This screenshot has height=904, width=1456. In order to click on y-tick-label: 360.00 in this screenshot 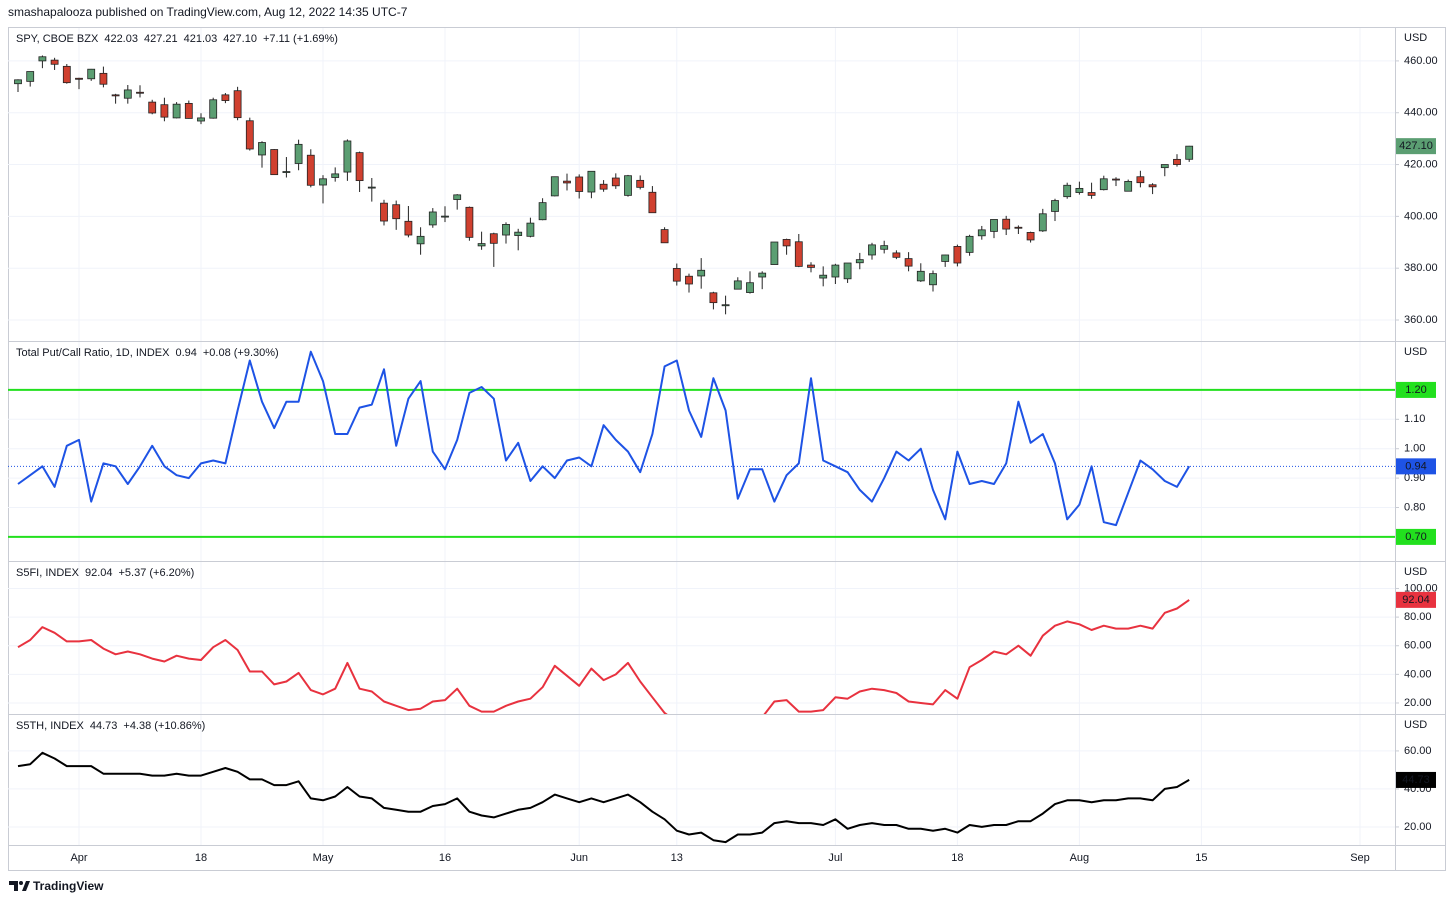, I will do `click(1421, 320)`.